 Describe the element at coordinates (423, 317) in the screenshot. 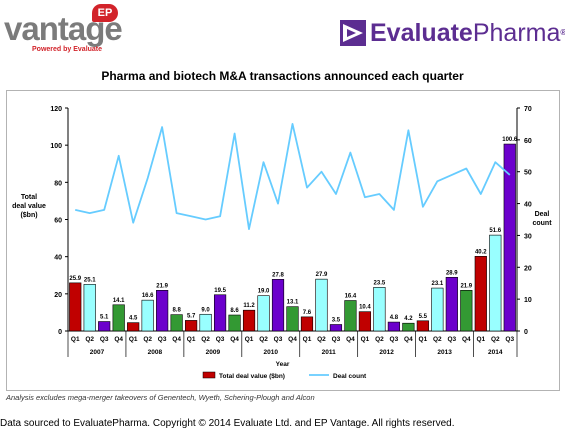

I see `bar-value-label: 5.5` at that location.